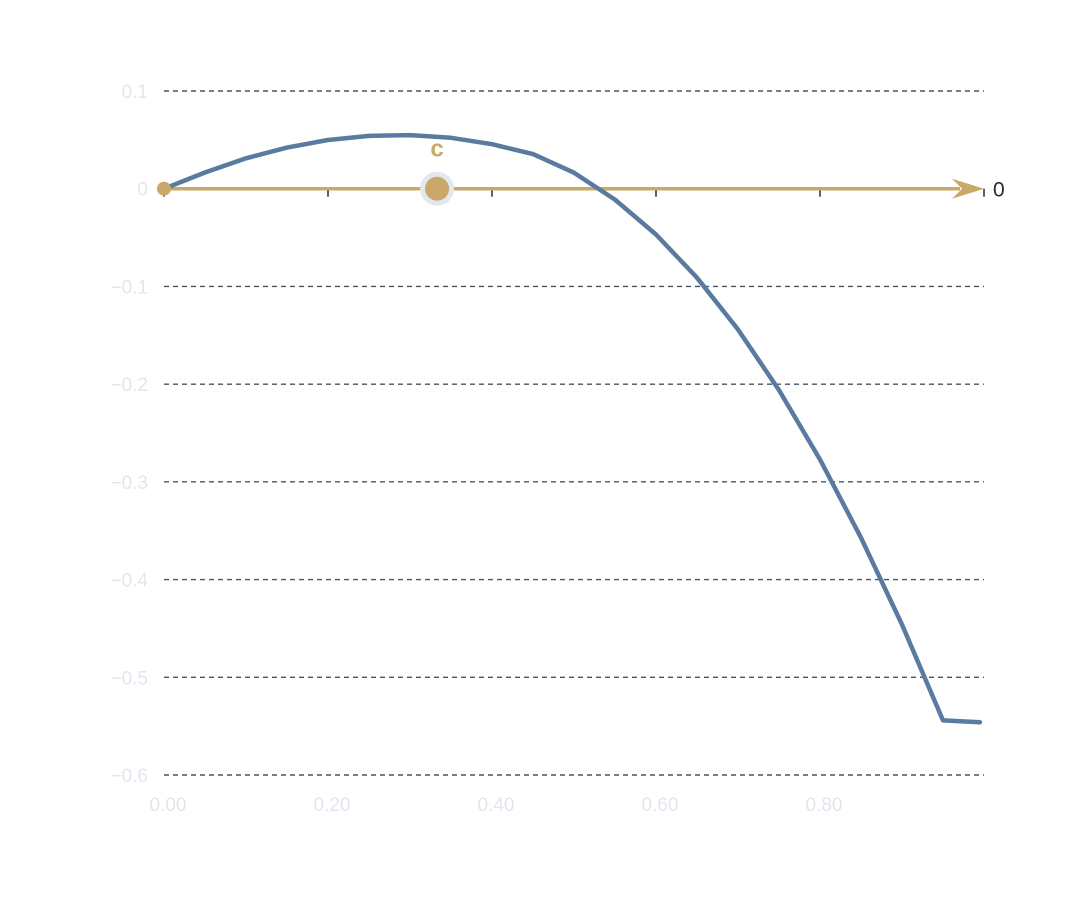  I want to click on y-tick-label: −0.1, so click(129, 287).